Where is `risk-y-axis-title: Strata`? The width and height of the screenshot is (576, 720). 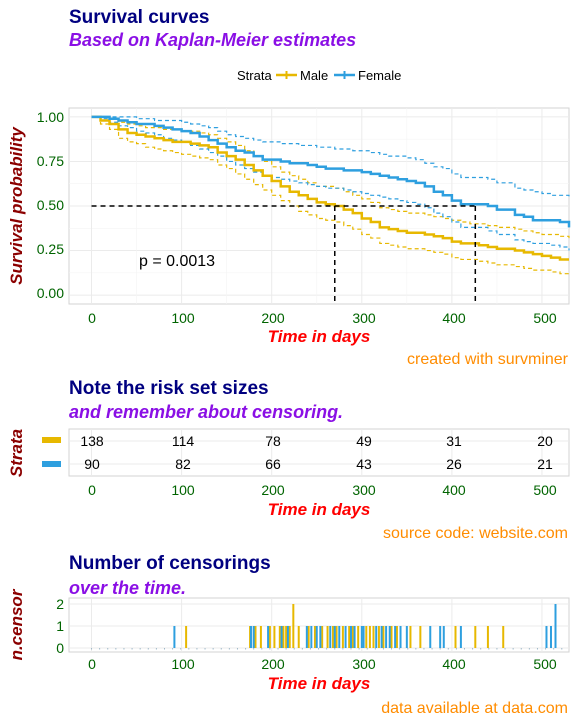
risk-y-axis-title: Strata is located at coordinates (16, 453).